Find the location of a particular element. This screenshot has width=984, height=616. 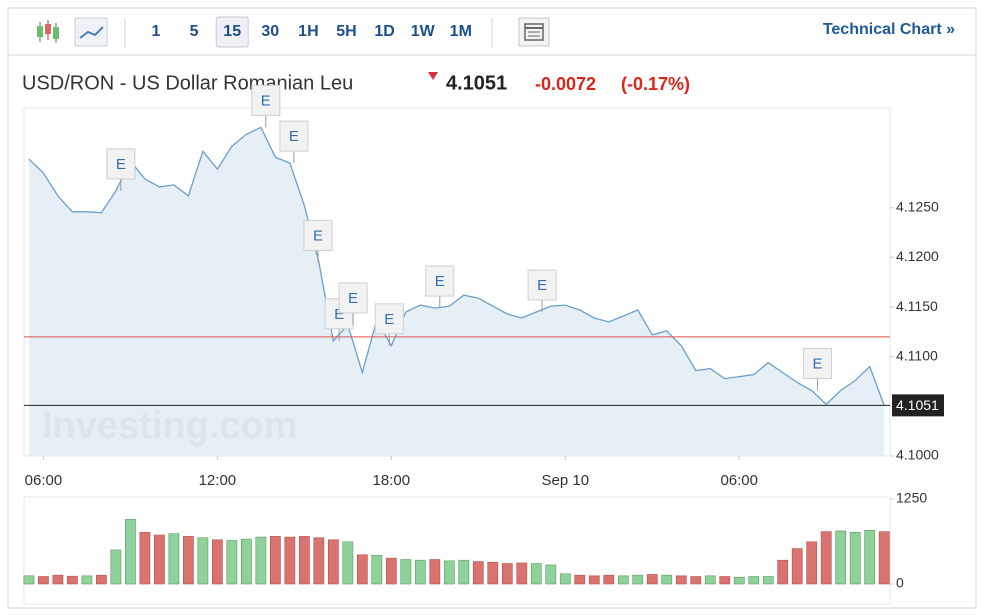

price-change-pct: (-0.17%) is located at coordinates (655, 84).